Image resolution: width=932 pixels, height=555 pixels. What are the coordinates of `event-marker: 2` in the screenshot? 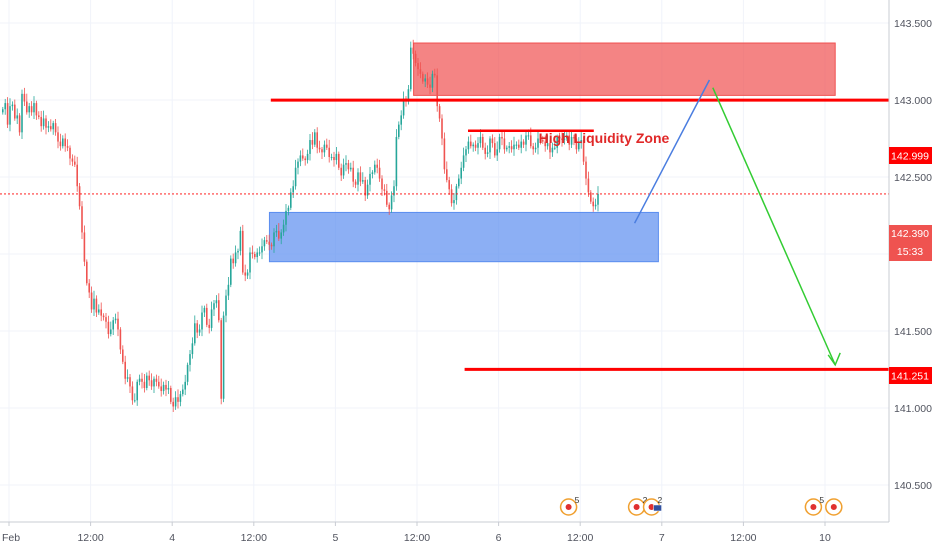 It's located at (652, 505).